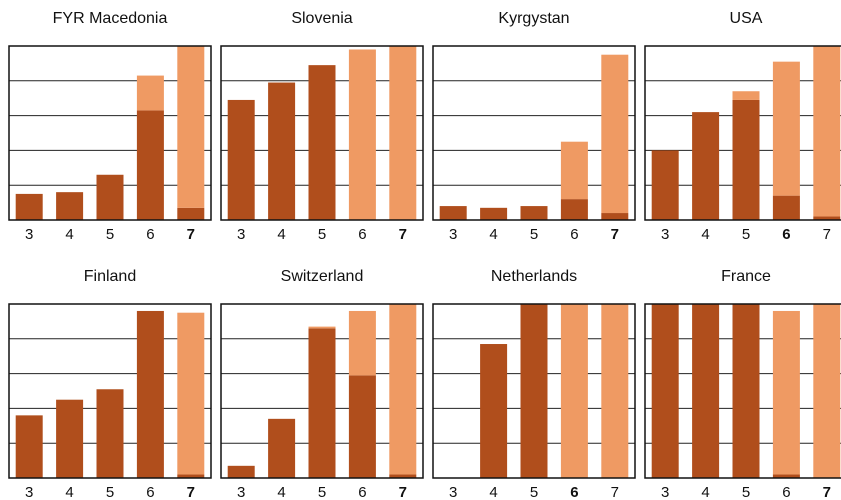 Image resolution: width=841 pixels, height=500 pixels. What do you see at coordinates (322, 18) in the screenshot?
I see `panel-title: Slovenia` at bounding box center [322, 18].